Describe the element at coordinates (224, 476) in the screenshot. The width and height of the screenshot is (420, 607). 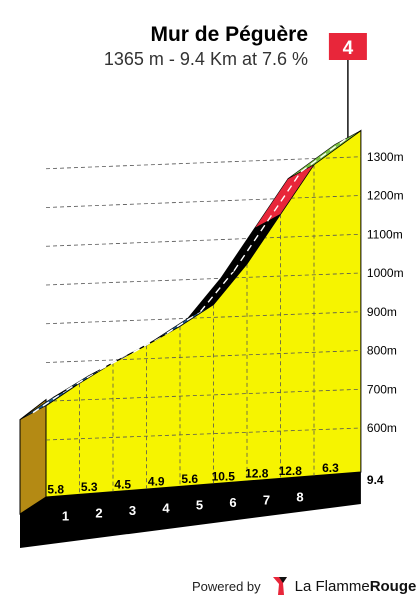
I see `gradient-value-label: 10.5` at that location.